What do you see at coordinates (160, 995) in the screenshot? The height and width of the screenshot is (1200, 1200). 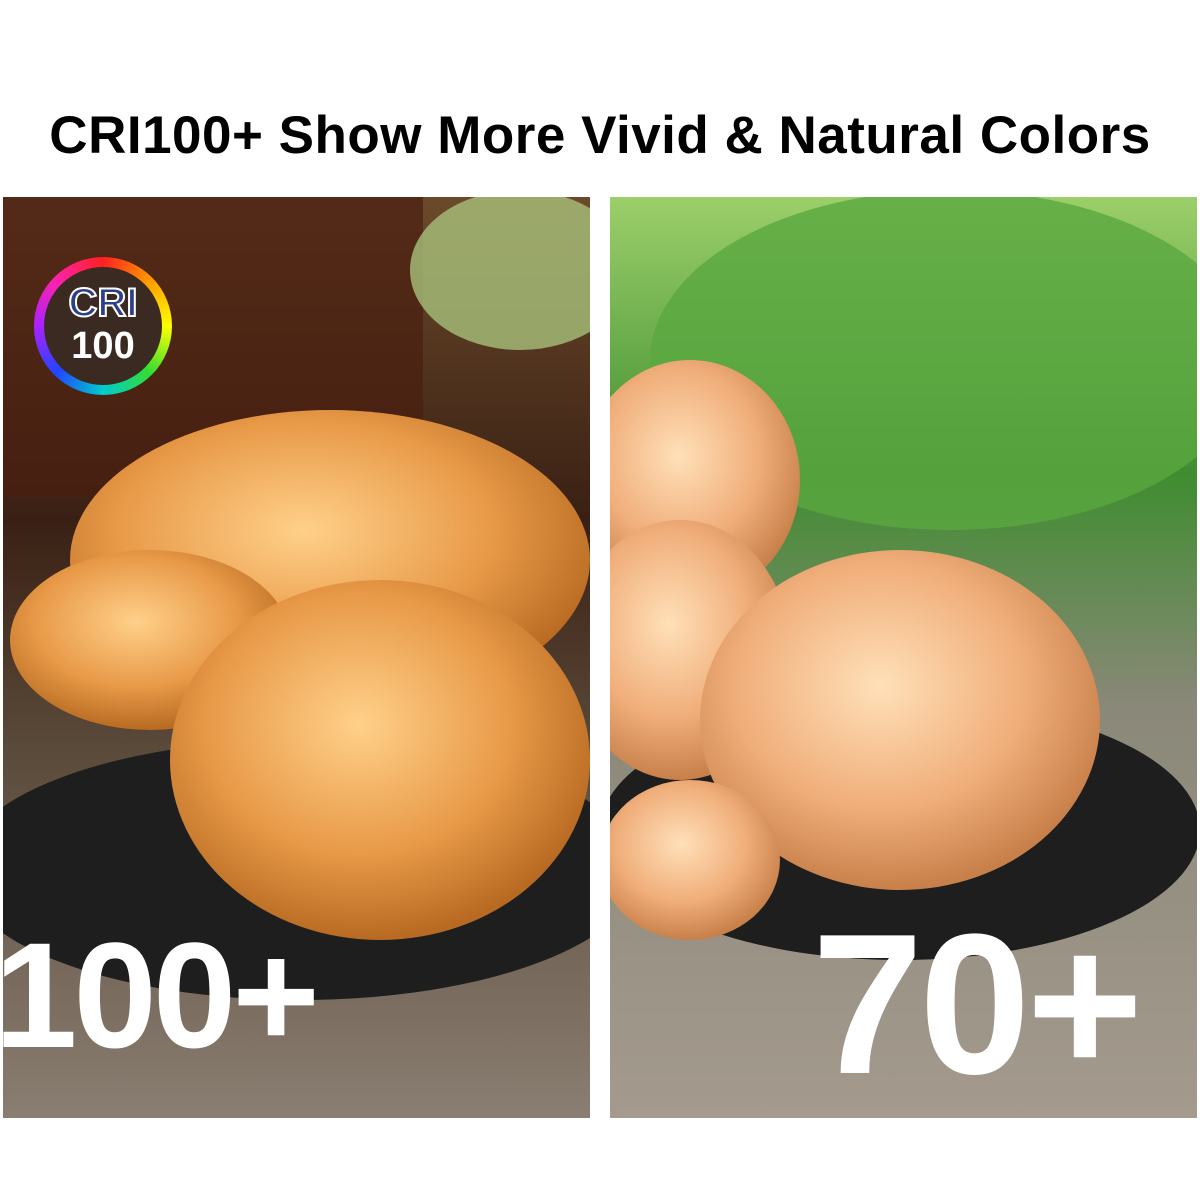 I see `panel-label: 100+` at bounding box center [160, 995].